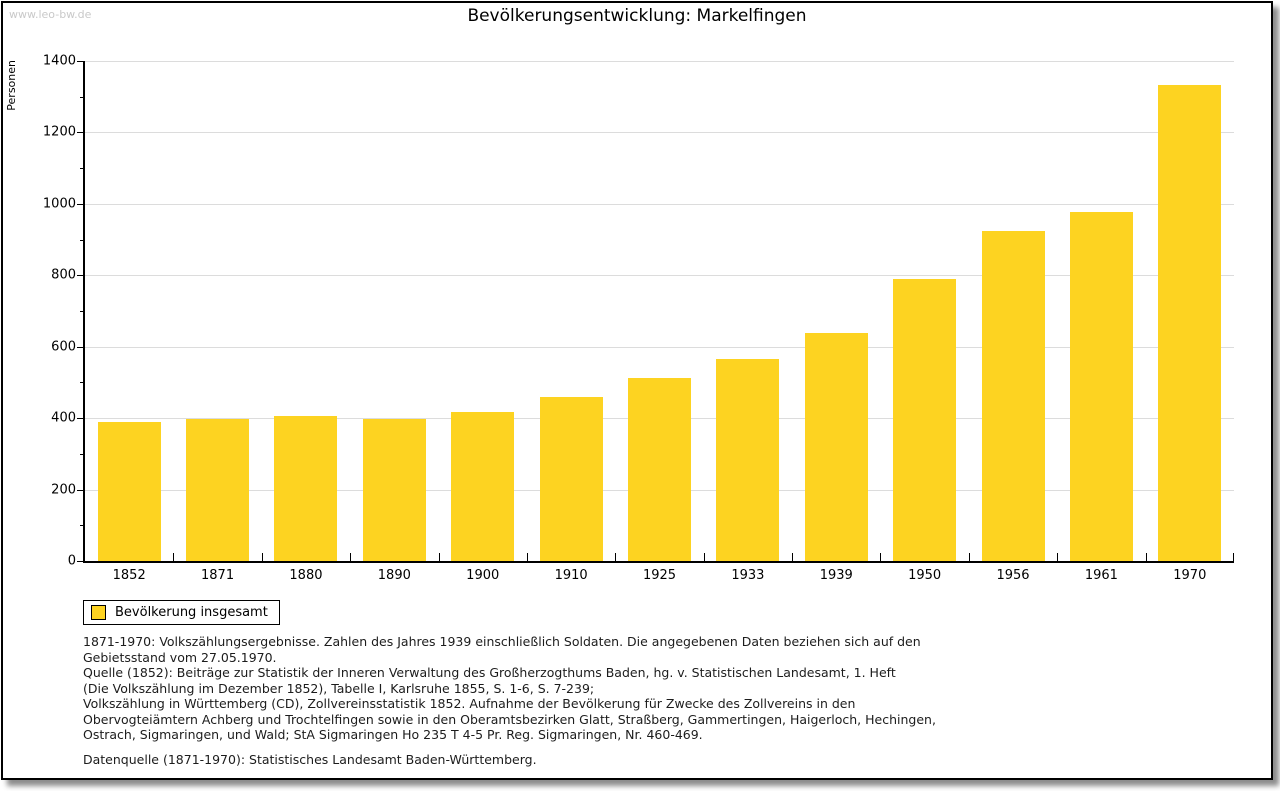  What do you see at coordinates (191, 612) in the screenshot?
I see `legend-label: Bevölkerung insgesamt` at bounding box center [191, 612].